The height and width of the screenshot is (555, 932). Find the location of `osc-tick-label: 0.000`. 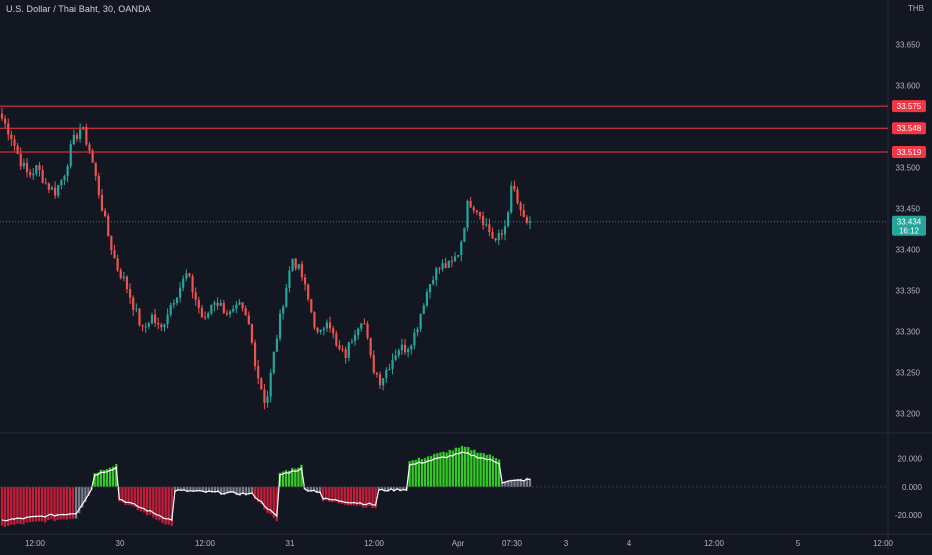

osc-tick-label: 0.000 is located at coordinates (912, 487).